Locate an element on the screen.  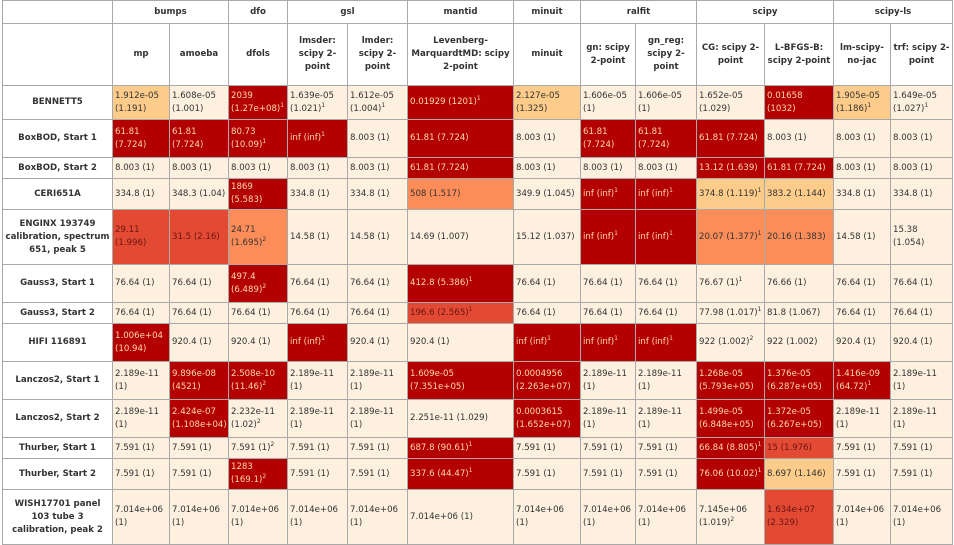
result-cell: 2.127e-05 (1.325) is located at coordinates (547, 102).